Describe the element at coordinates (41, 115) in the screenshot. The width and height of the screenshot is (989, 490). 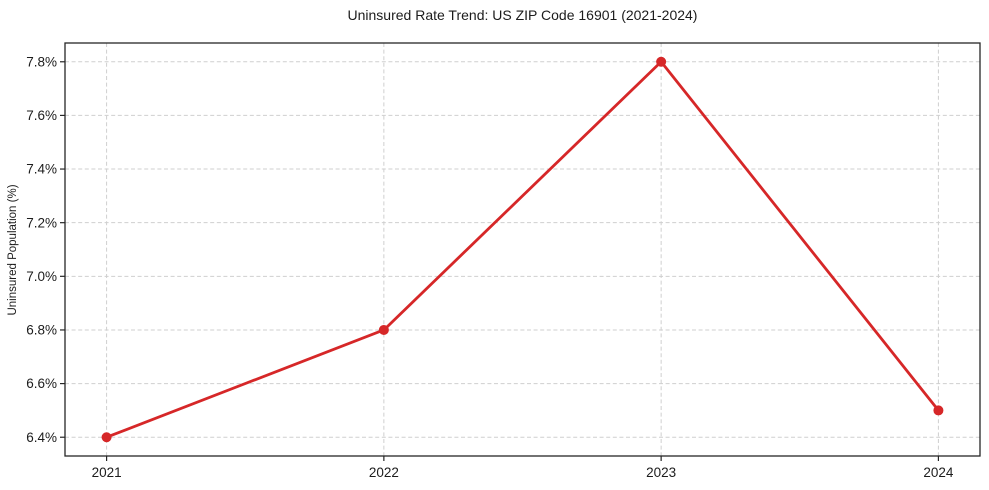
I see `y-tick-label: 7.6%` at that location.